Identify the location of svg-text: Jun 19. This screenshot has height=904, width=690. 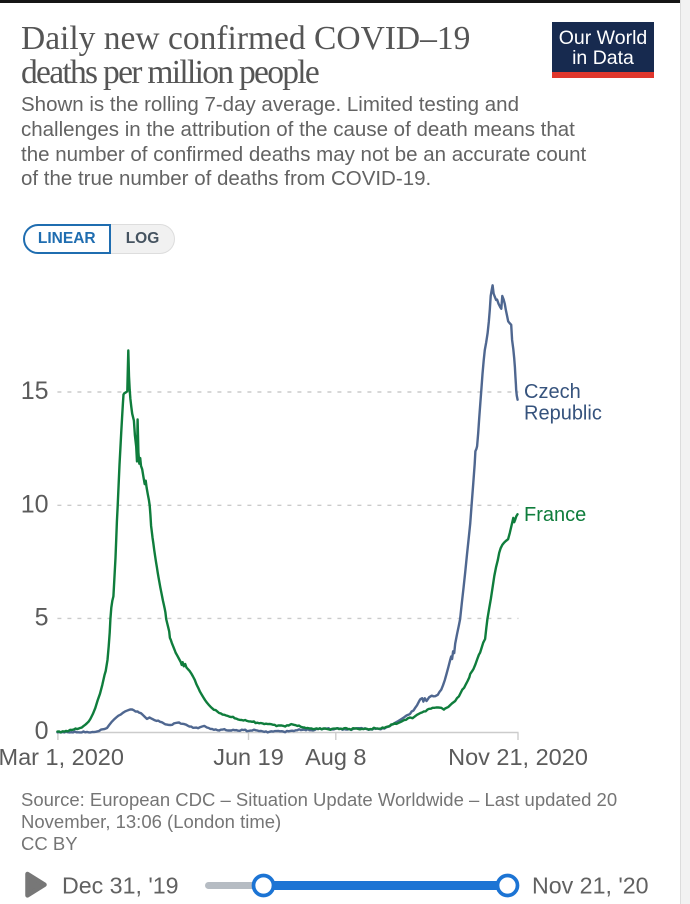
(248, 757).